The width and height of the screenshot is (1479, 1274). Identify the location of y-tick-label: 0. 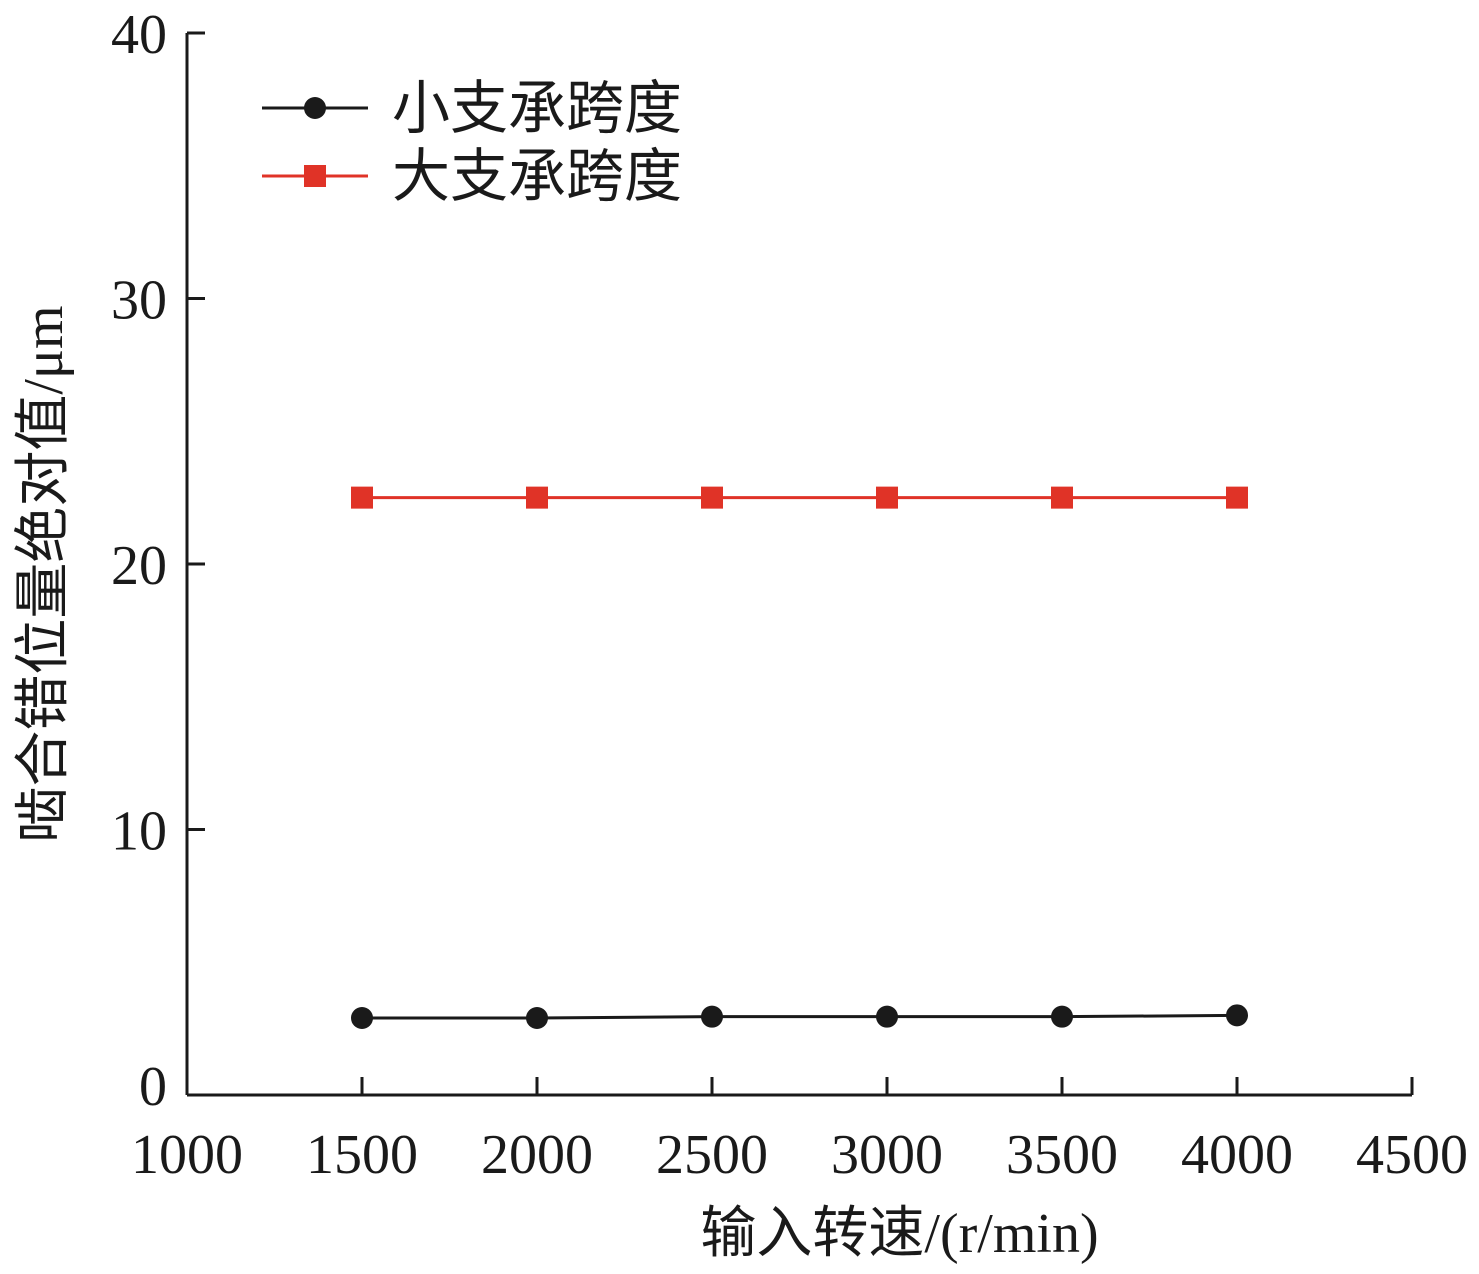
(153, 1087).